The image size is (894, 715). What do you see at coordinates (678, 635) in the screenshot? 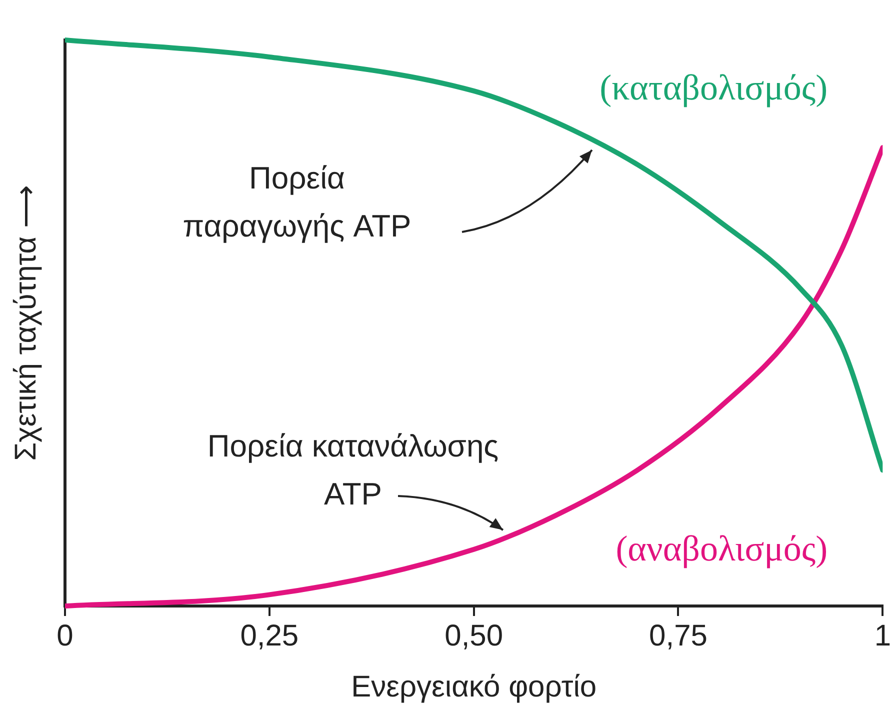
I see `x-tick-label: 0,75` at bounding box center [678, 635].